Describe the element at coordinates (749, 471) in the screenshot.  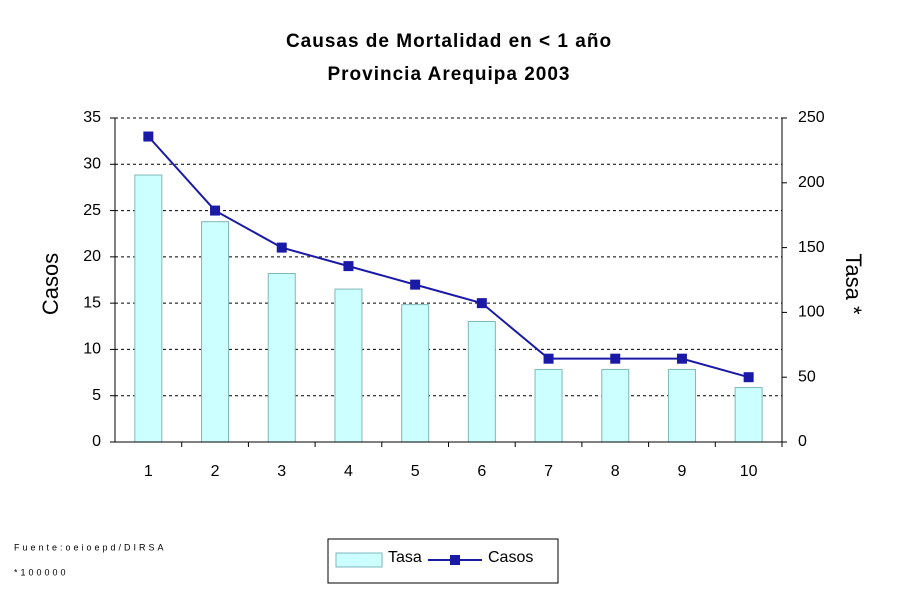
I see `x-tick-label: 10` at that location.